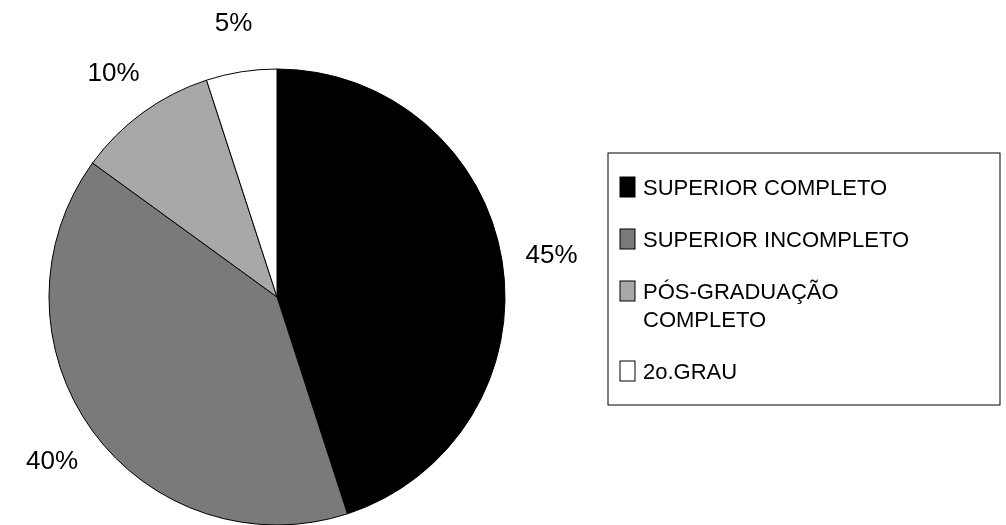 The image size is (1006, 525). Describe the element at coordinates (233, 22) in the screenshot. I see `data-label: 5%` at that location.